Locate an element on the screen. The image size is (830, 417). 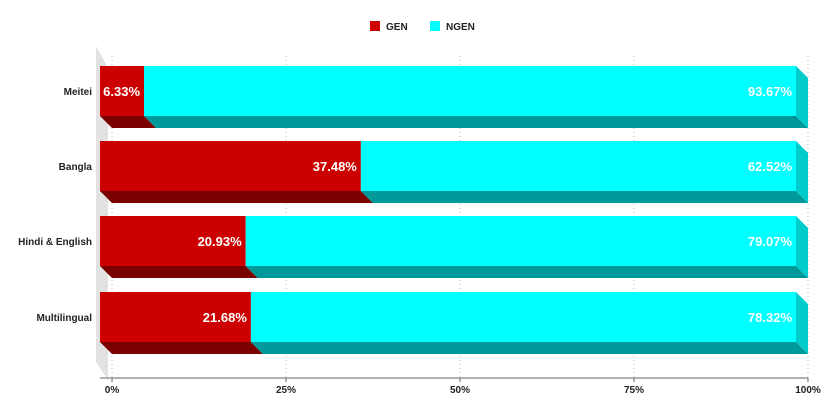
bar-gen-meitei is located at coordinates (122, 91).